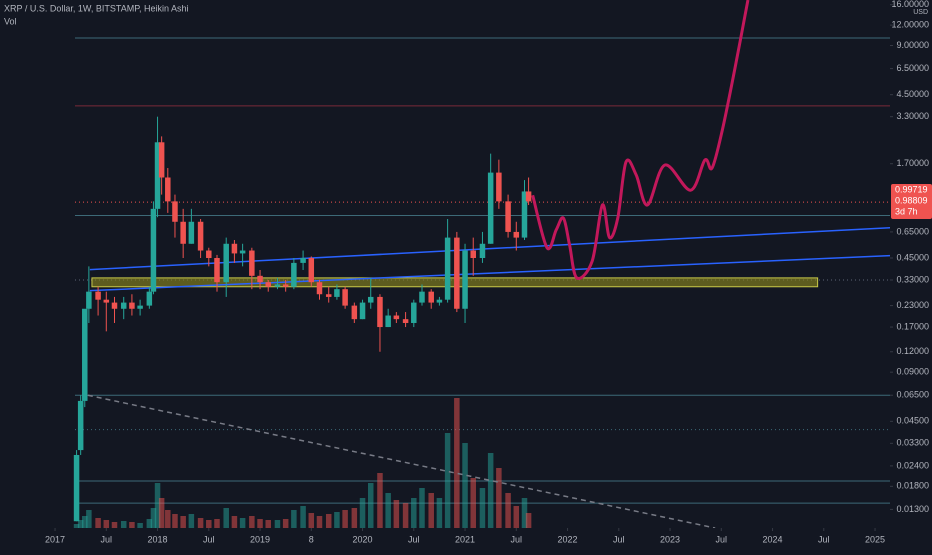 The width and height of the screenshot is (932, 555). Describe the element at coordinates (910, 4) in the screenshot. I see `y-tick-label: 16.00000` at that location.